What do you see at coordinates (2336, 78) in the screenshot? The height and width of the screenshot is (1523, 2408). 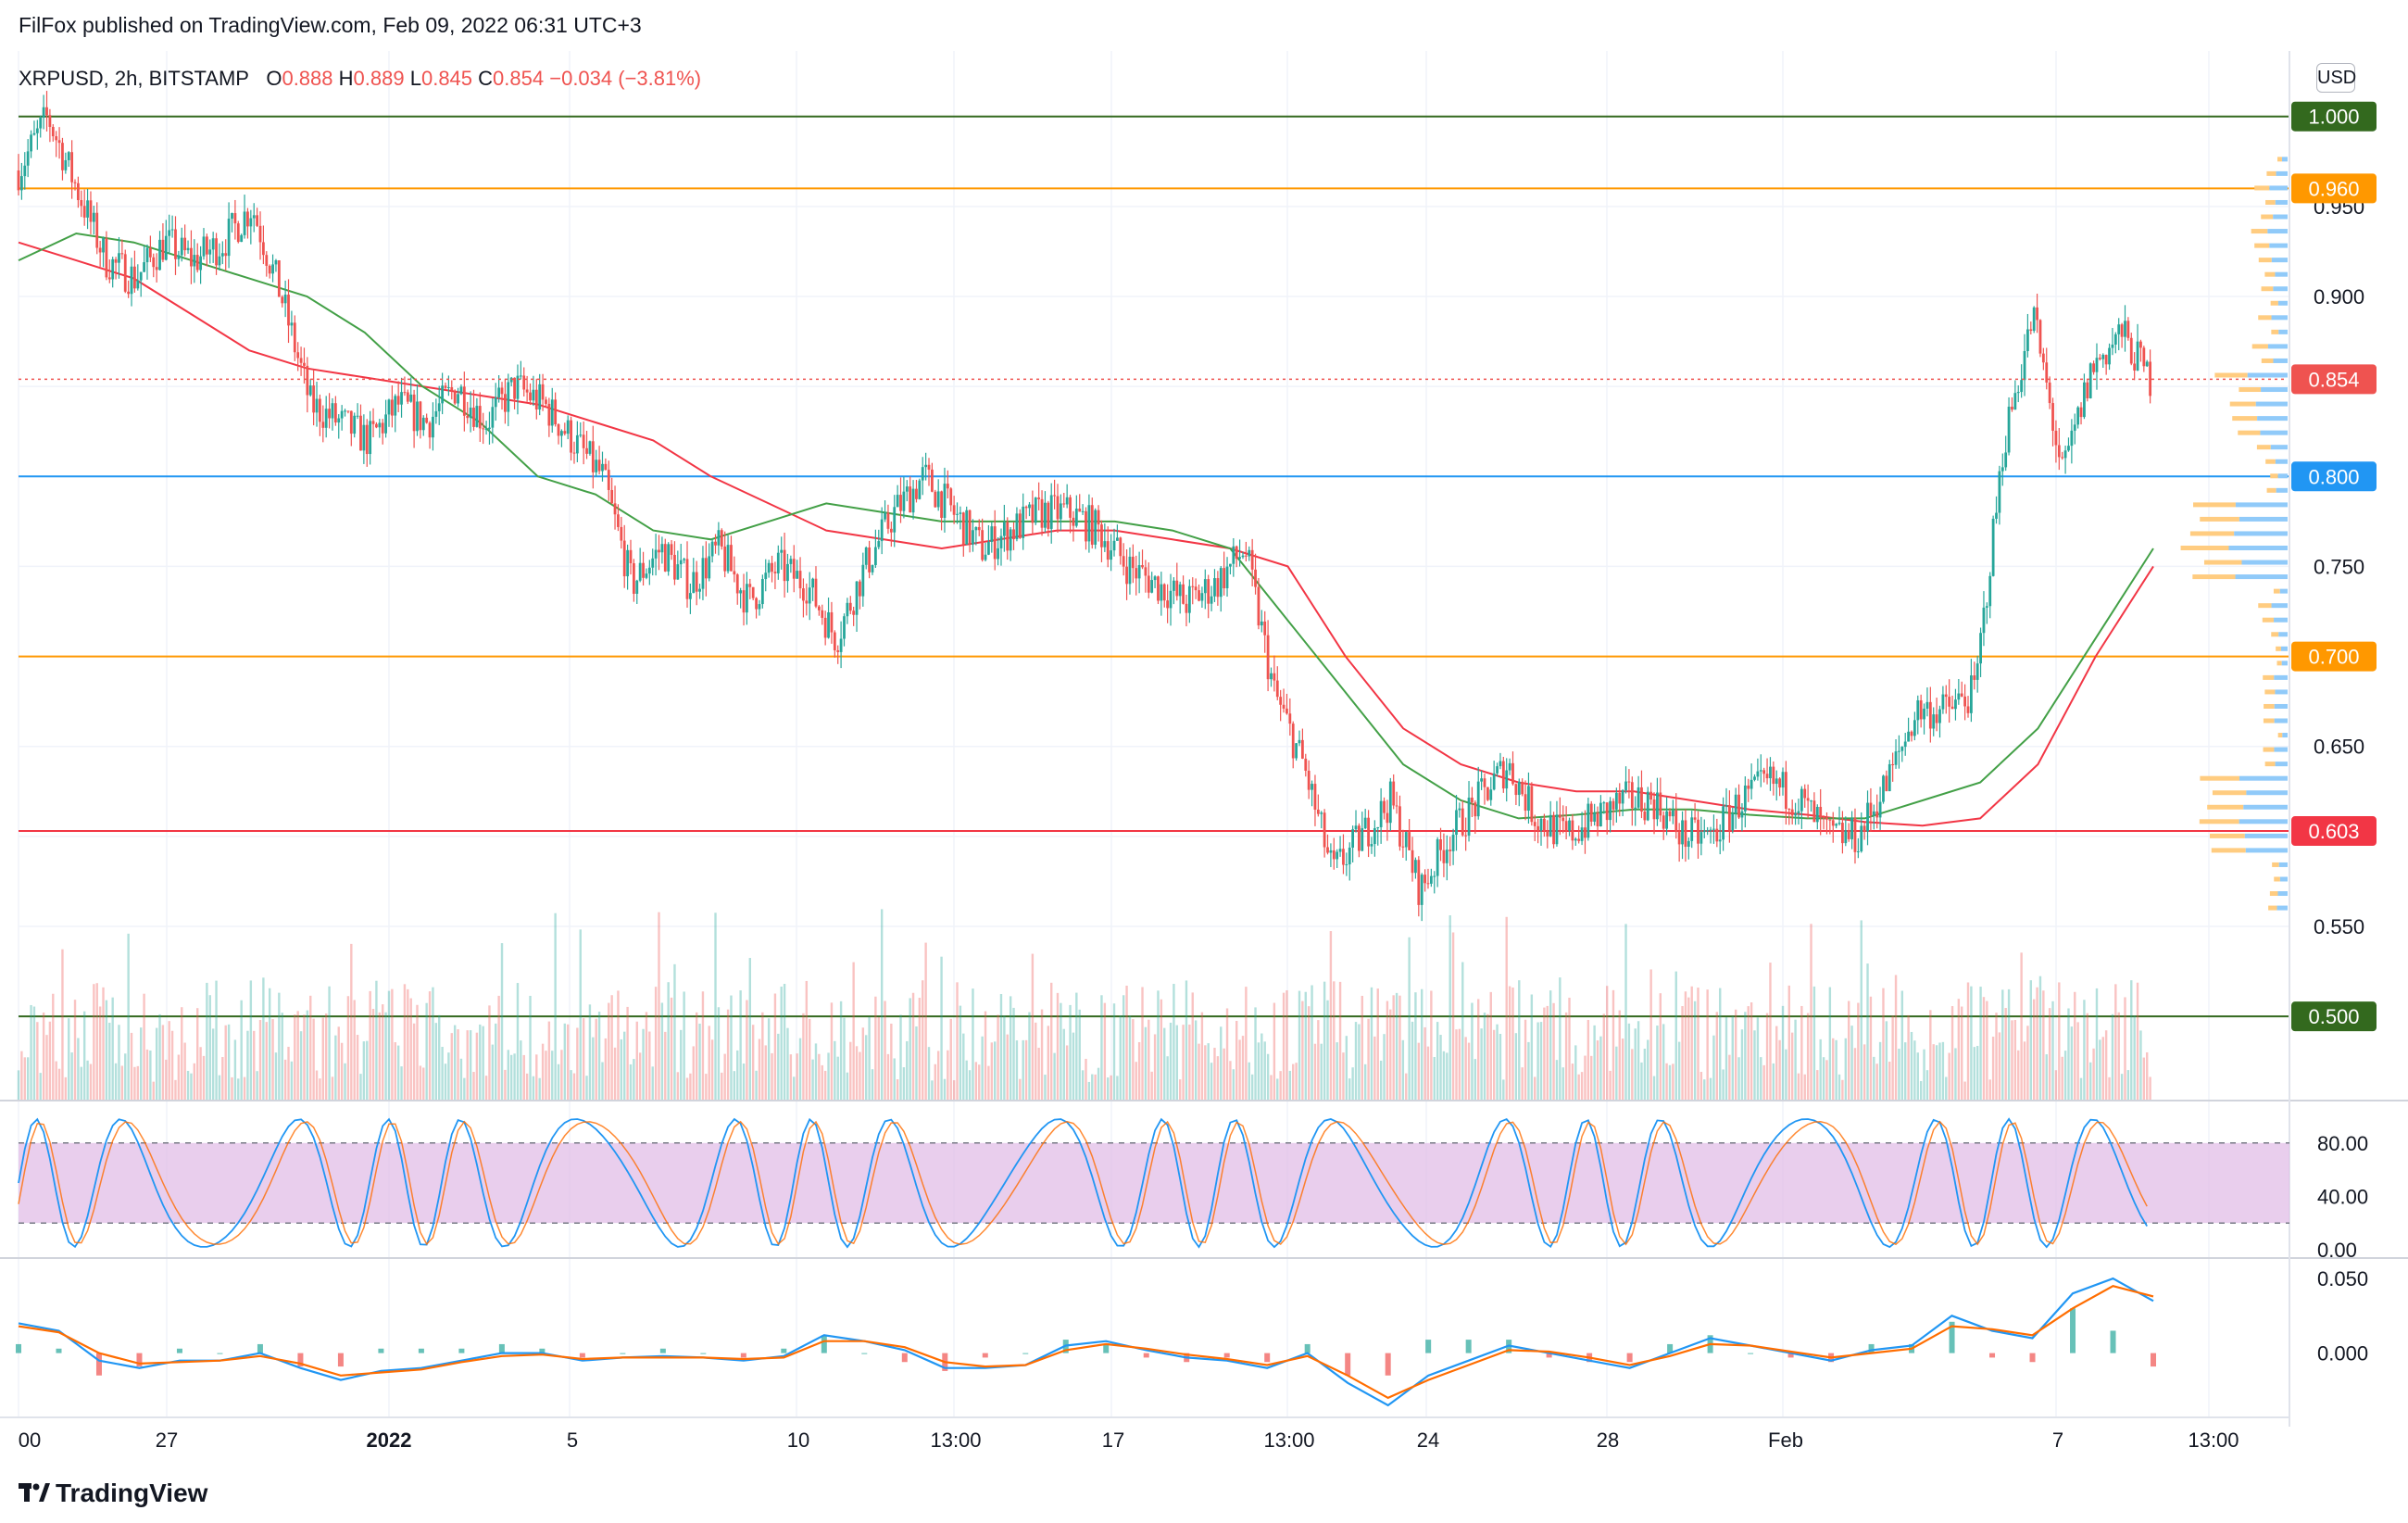 I see `currency-button: USD` at bounding box center [2336, 78].